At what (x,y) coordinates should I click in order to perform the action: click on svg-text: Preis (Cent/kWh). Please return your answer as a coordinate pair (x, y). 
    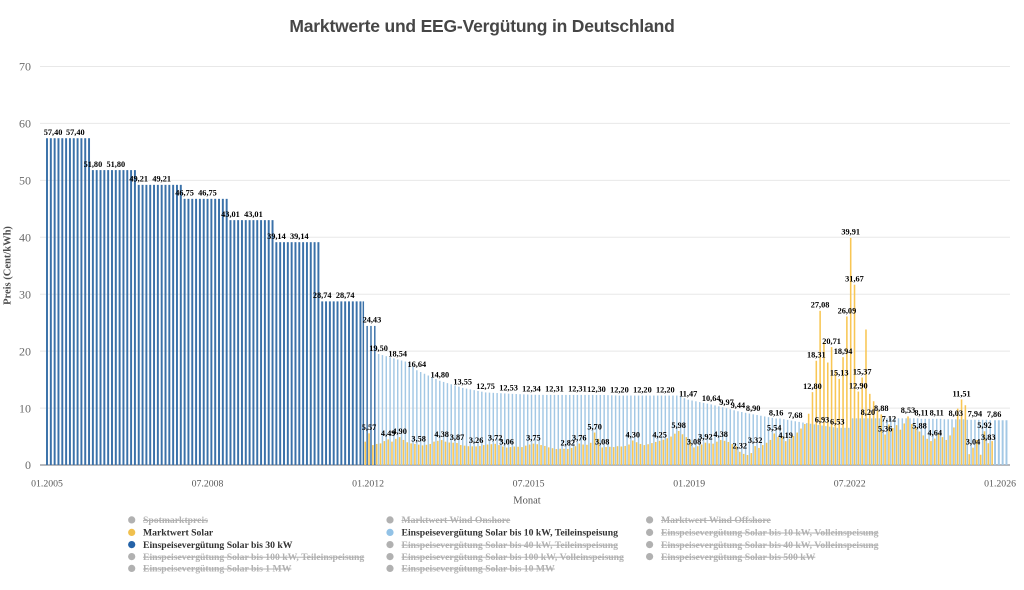
    Looking at the image, I should click on (8, 265).